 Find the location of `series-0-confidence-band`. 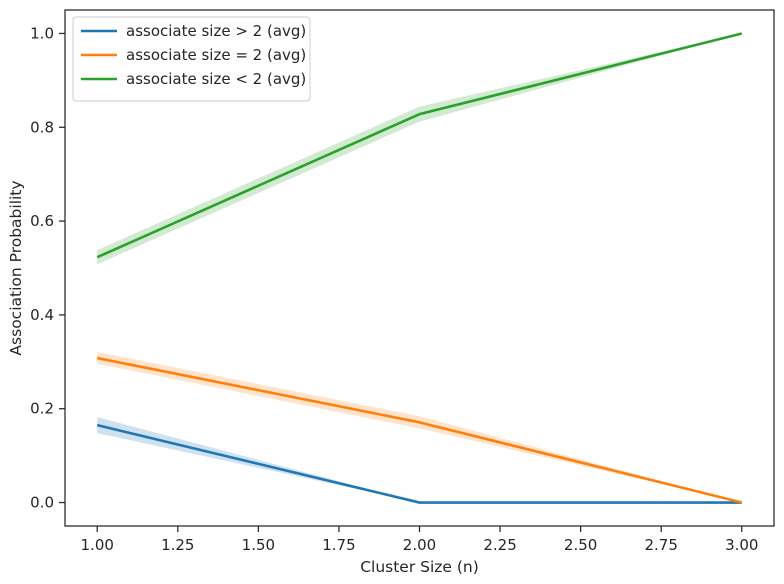

series-0-confidence-band is located at coordinates (419, 460).